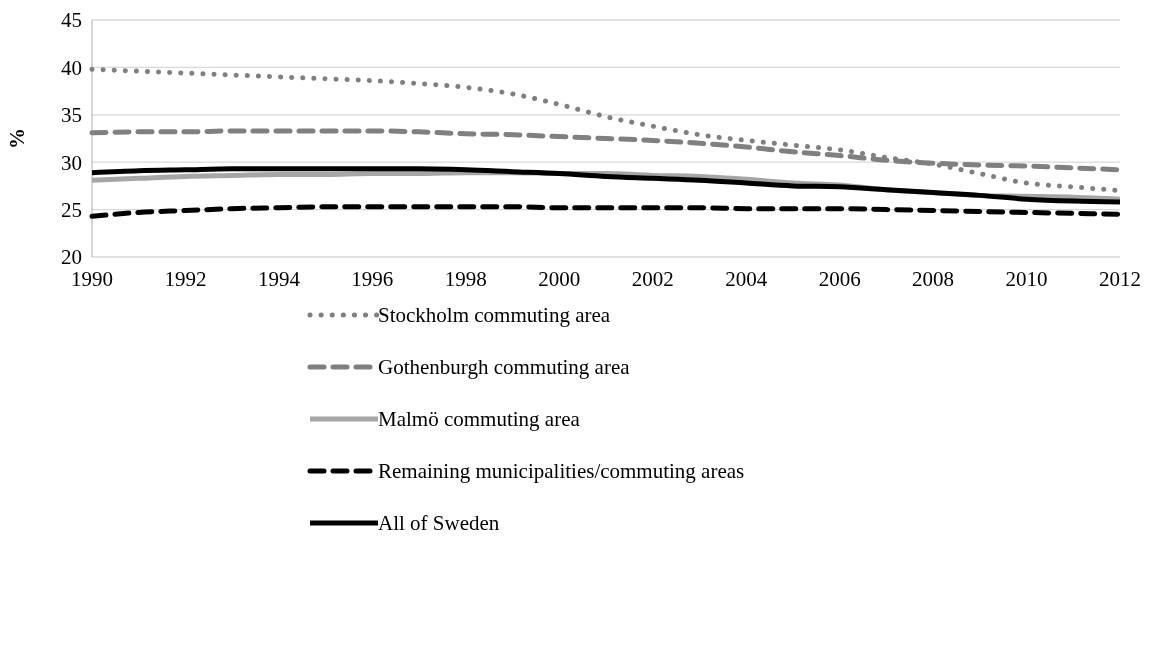 This screenshot has height=650, width=1156. Describe the element at coordinates (933, 279) in the screenshot. I see `x-tick-label: 2008` at that location.